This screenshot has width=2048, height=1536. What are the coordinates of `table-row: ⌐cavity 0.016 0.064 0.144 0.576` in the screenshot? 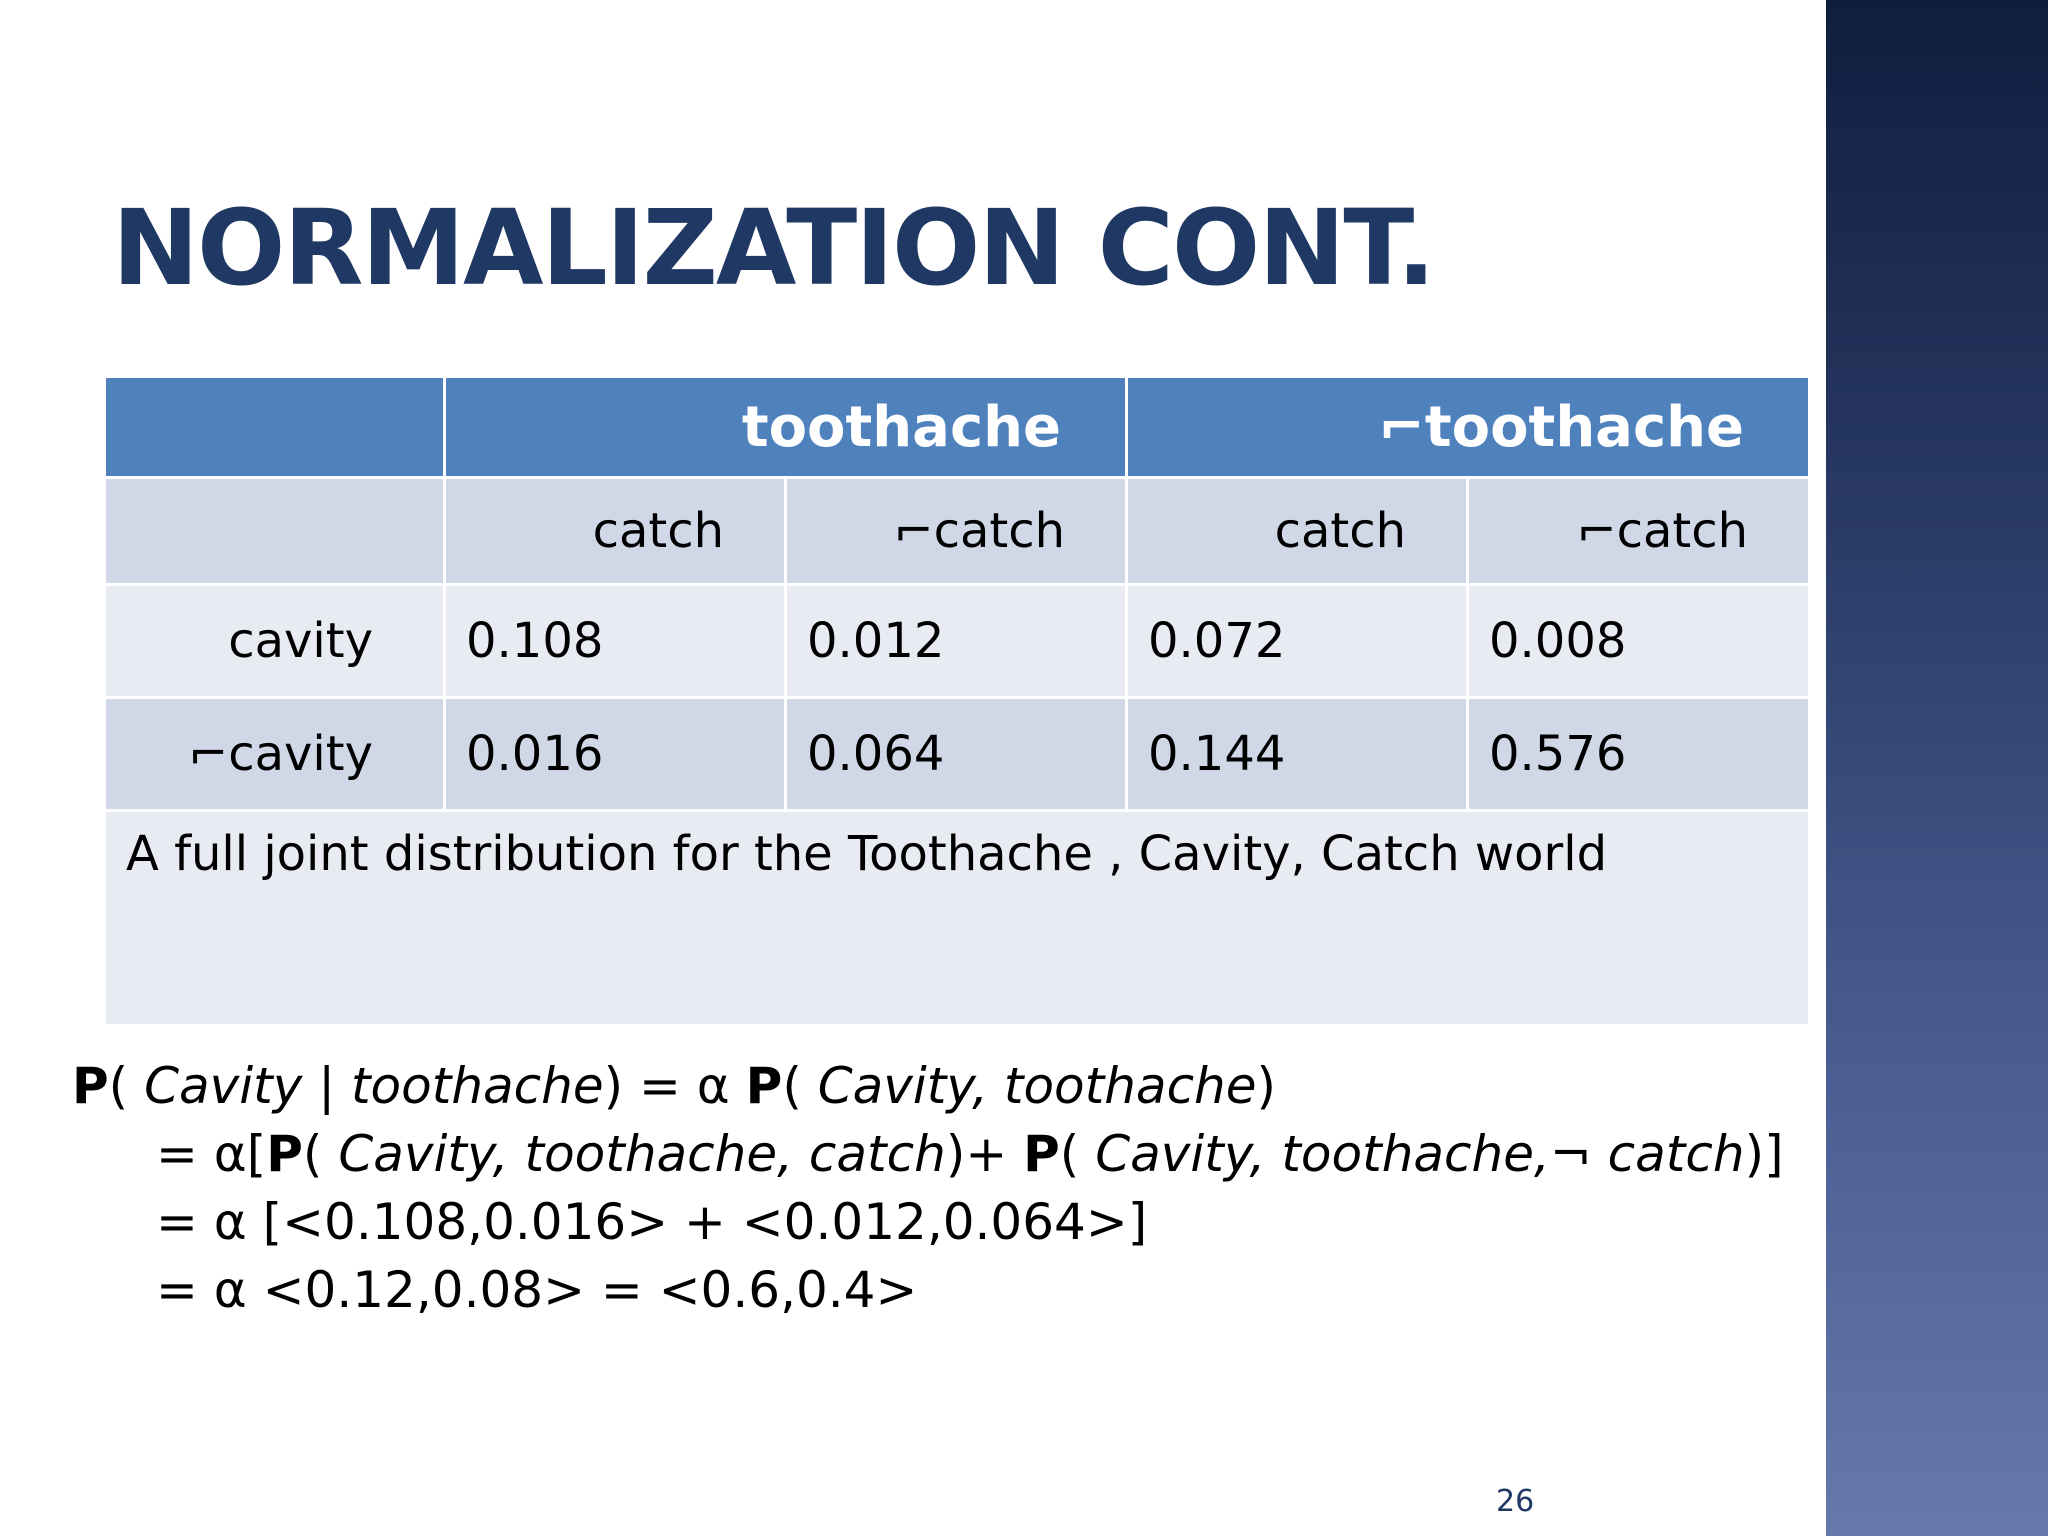 It's located at (957, 754).